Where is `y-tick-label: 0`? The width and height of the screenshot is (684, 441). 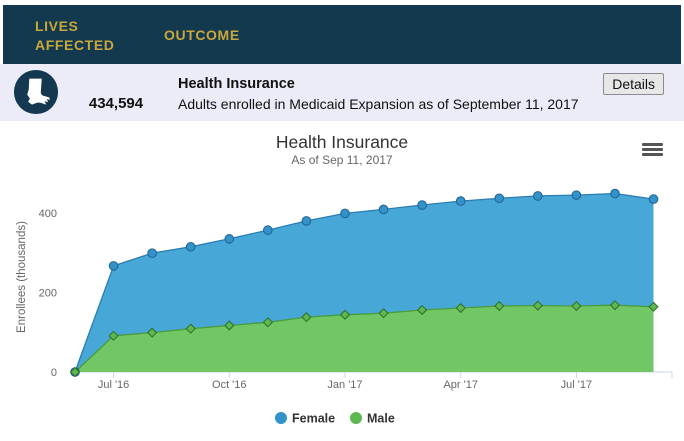
y-tick-label: 0 is located at coordinates (54, 373).